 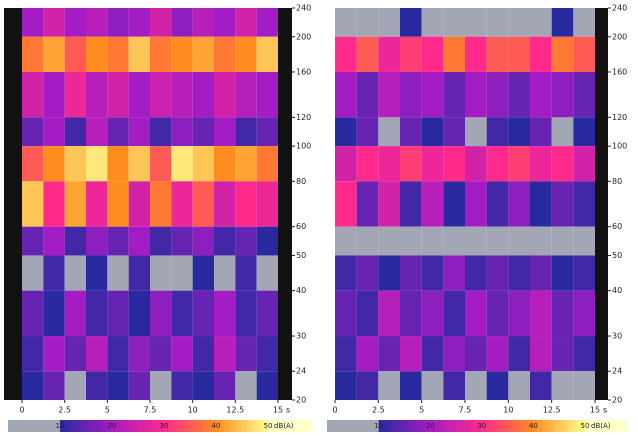 I want to click on colorbar-tick-label: 30, so click(x=481, y=426).